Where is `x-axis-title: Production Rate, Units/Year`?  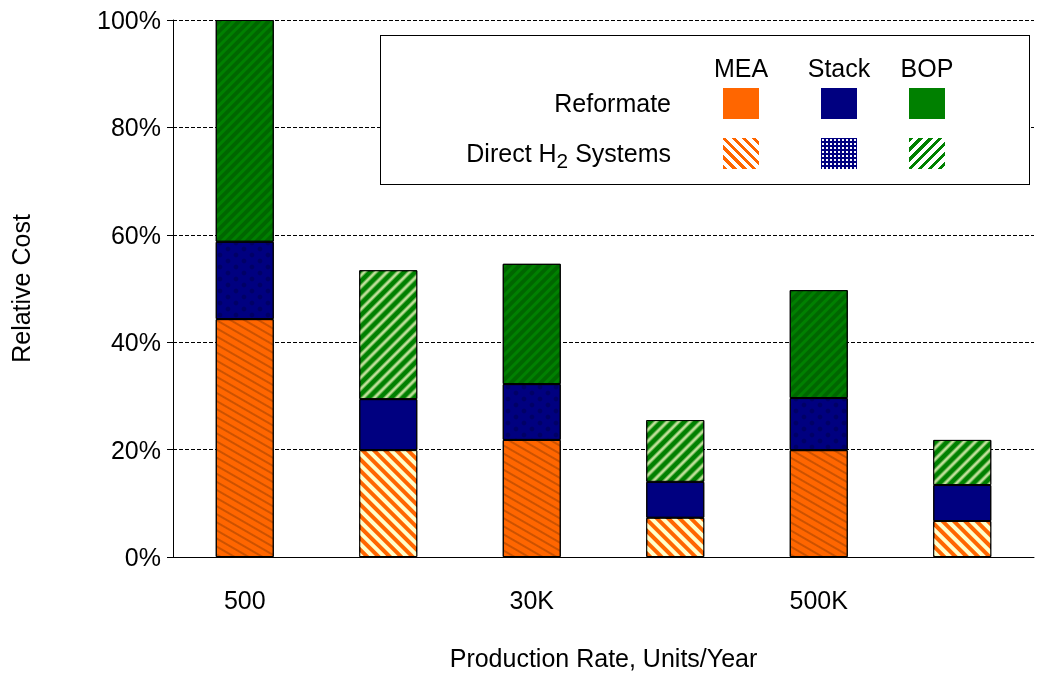
x-axis-title: Production Rate, Units/Year is located at coordinates (603, 657).